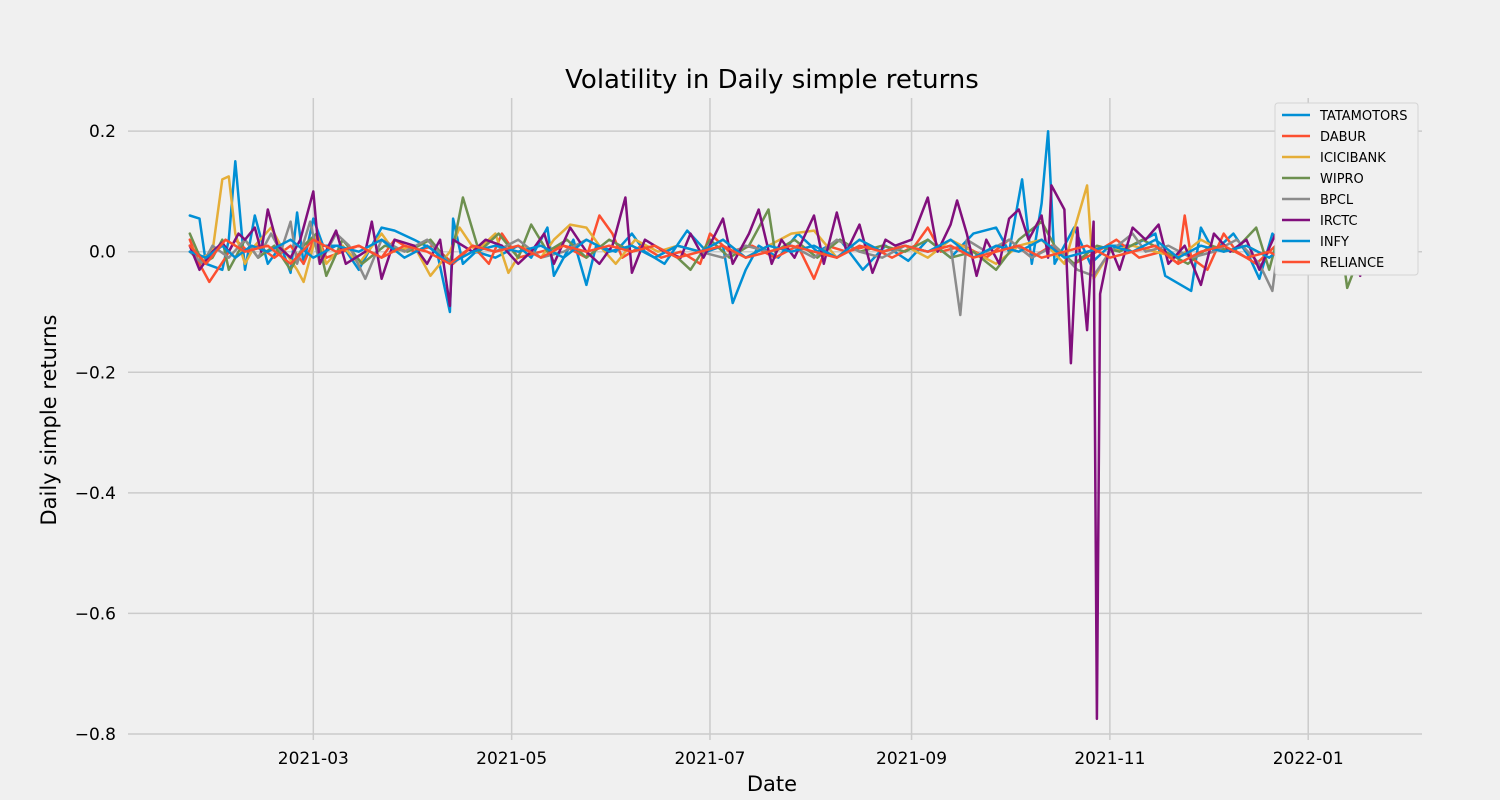  What do you see at coordinates (709, 759) in the screenshot?
I see `x-tick-label: 2021-07` at bounding box center [709, 759].